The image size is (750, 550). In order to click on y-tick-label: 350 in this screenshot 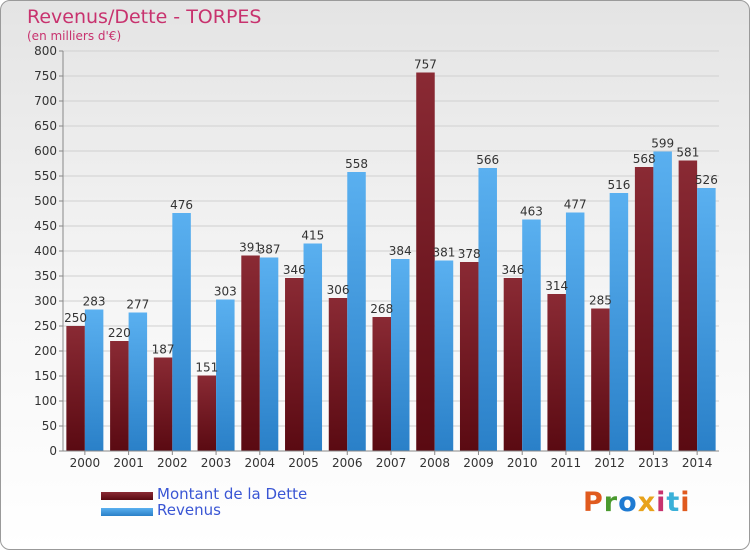, I will do `click(45, 276)`.